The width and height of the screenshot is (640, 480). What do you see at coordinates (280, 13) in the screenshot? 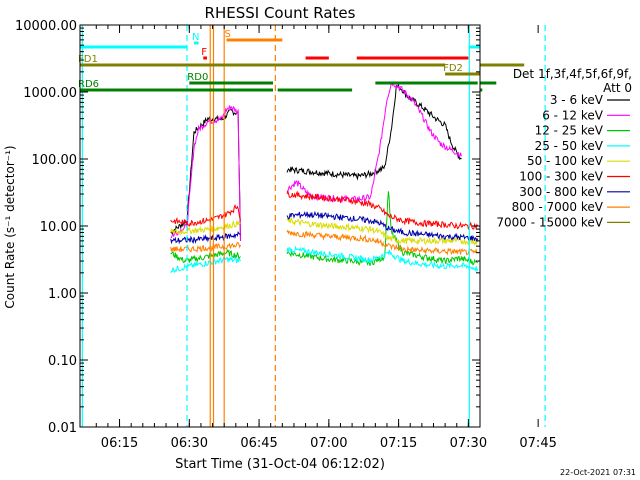
I see `chart-title: RHESSI Count Rates` at bounding box center [280, 13].